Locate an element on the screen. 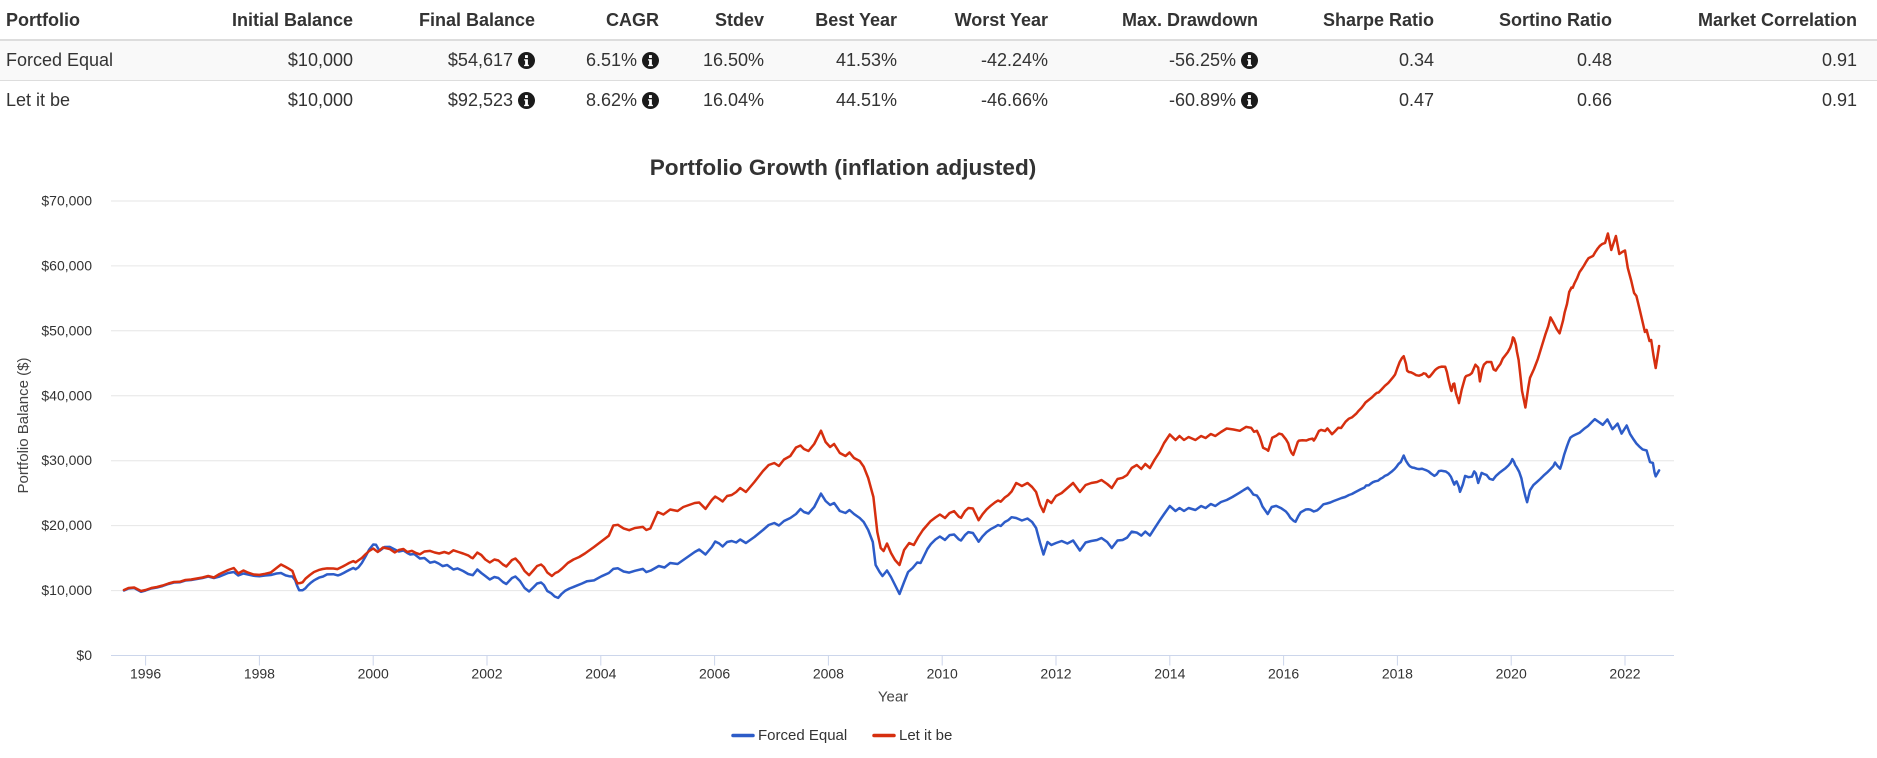 Image resolution: width=1877 pixels, height=758 pixels. svg-text: 2018 is located at coordinates (1397, 674).